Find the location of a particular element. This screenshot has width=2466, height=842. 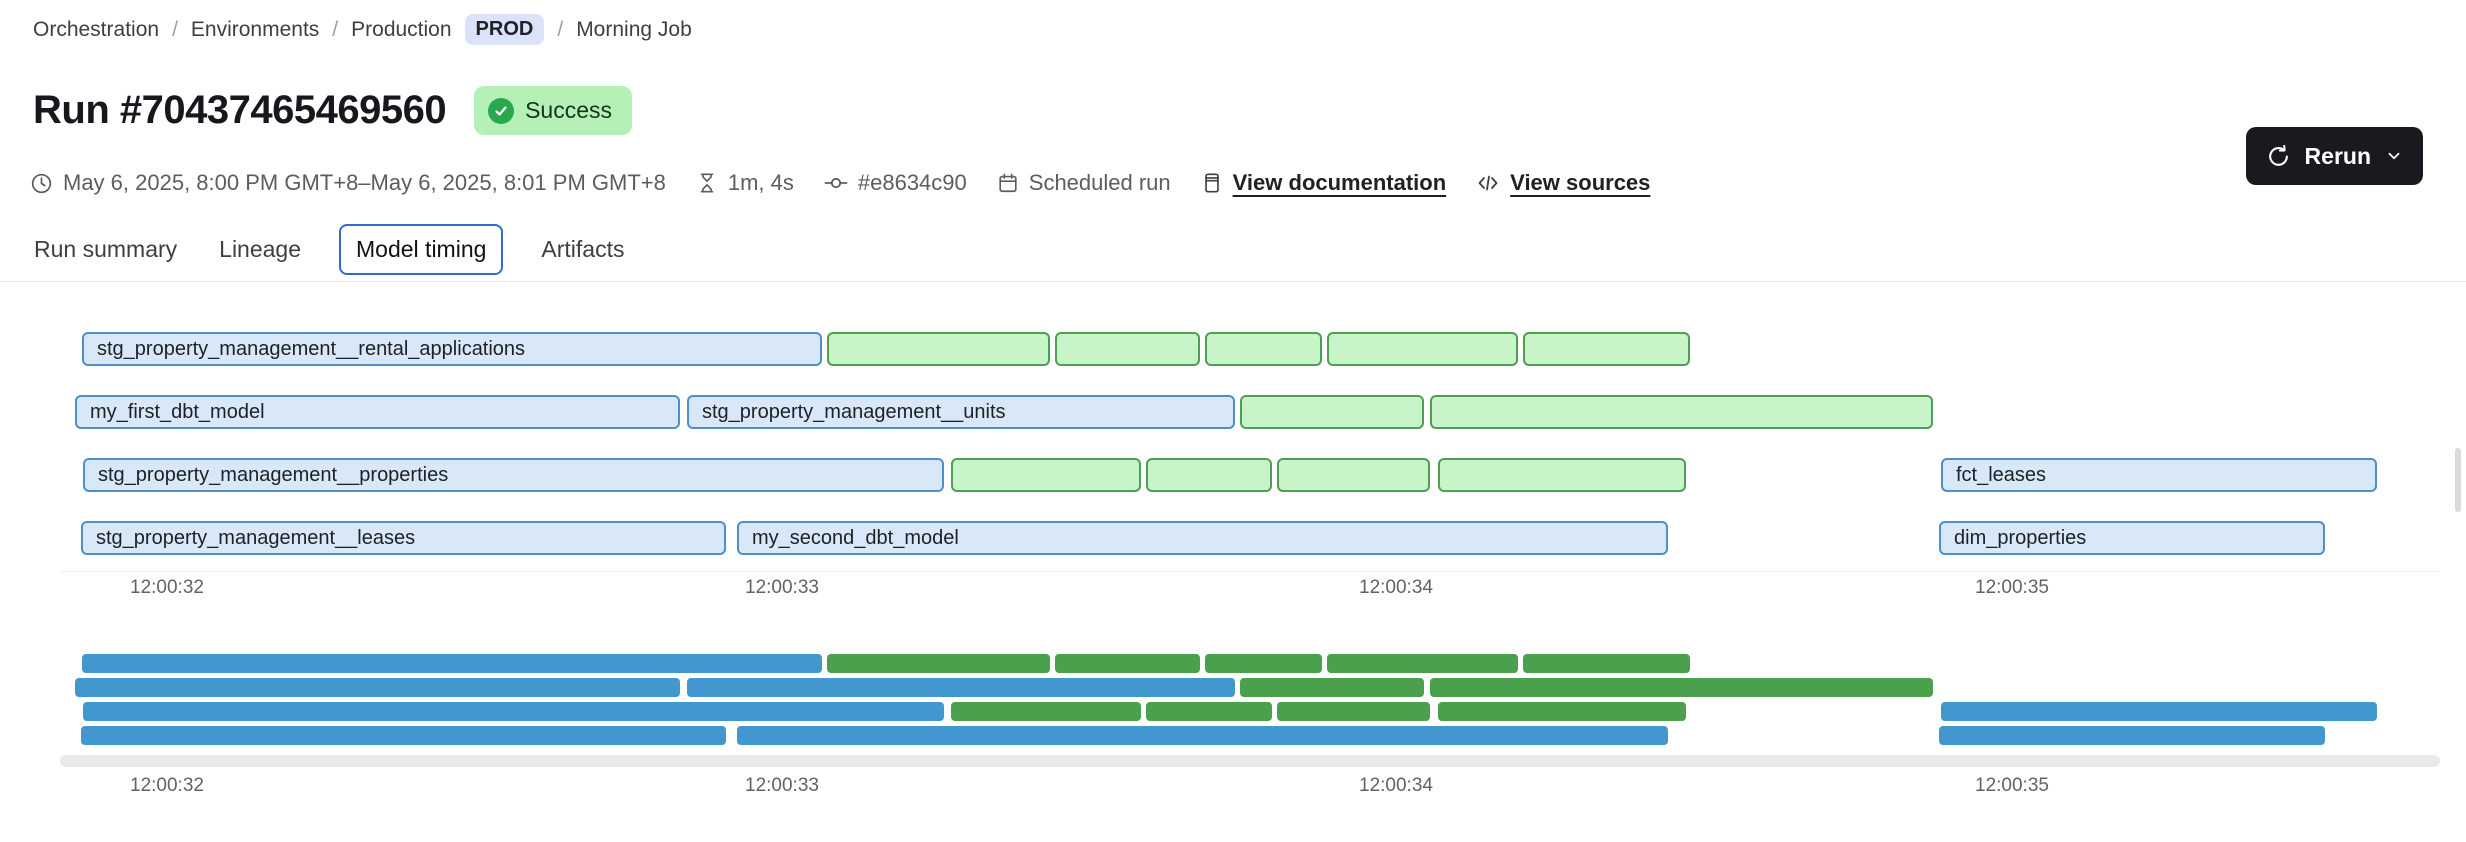

commit-icon is located at coordinates (836, 183).